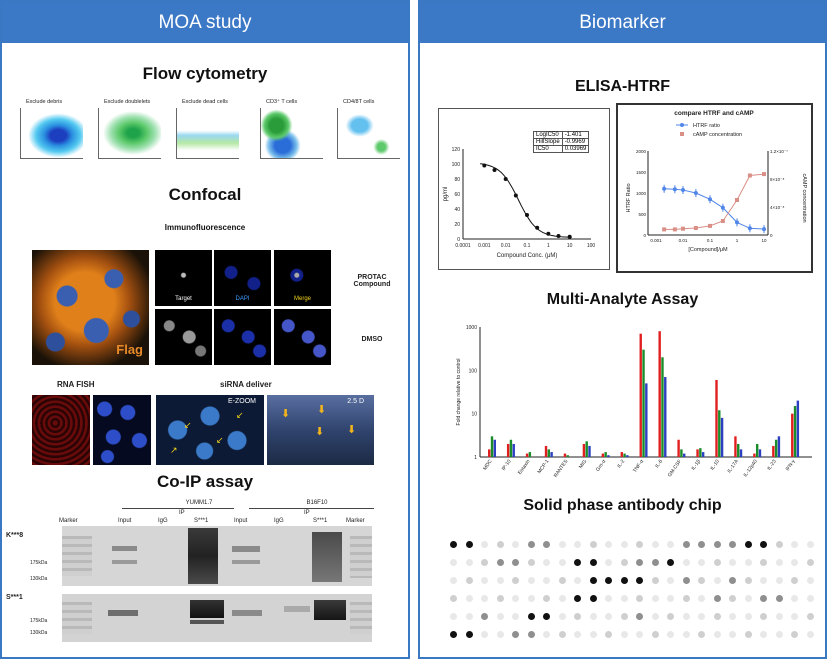 The height and width of the screenshot is (661, 827). Describe the element at coordinates (471, 328) in the screenshot. I see `y-tick-label: 1000` at that location.